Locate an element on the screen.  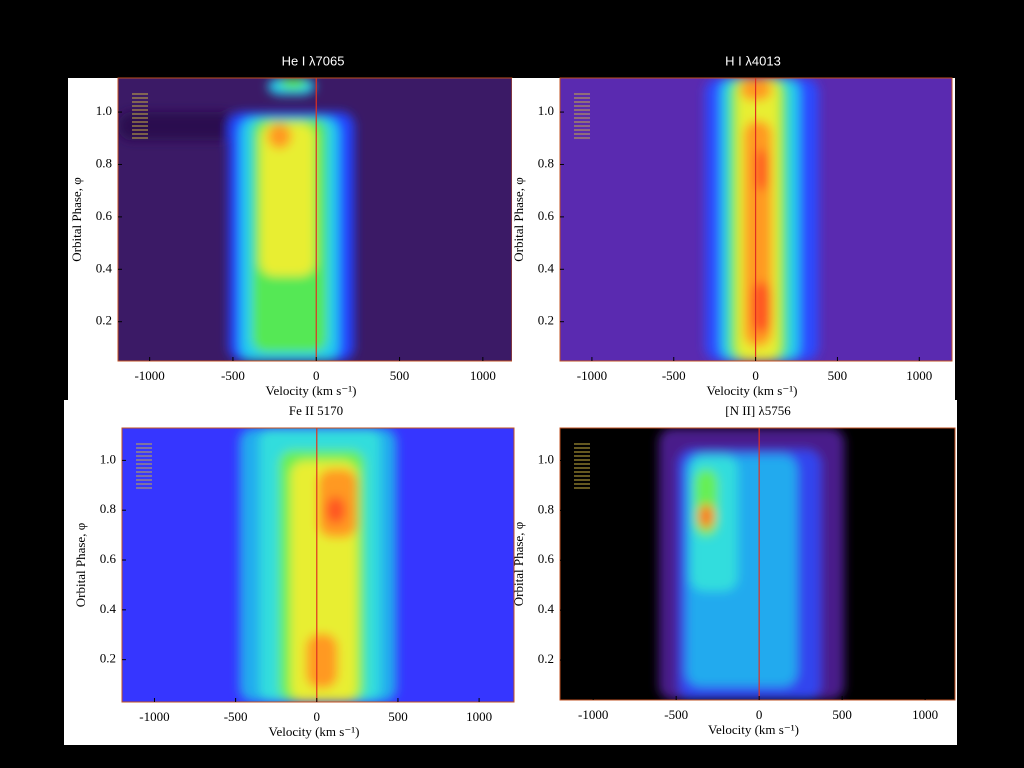
panel-title: H I λ4013 is located at coordinates (753, 60).